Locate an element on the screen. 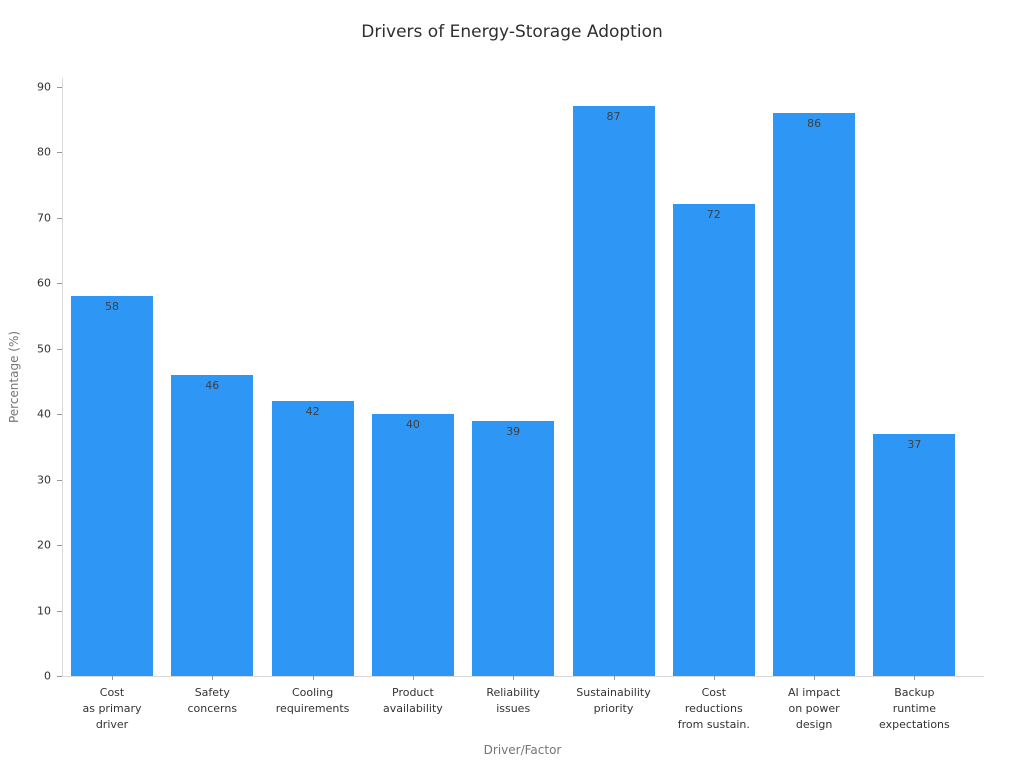  bar-value-label: 46 is located at coordinates (212, 385).